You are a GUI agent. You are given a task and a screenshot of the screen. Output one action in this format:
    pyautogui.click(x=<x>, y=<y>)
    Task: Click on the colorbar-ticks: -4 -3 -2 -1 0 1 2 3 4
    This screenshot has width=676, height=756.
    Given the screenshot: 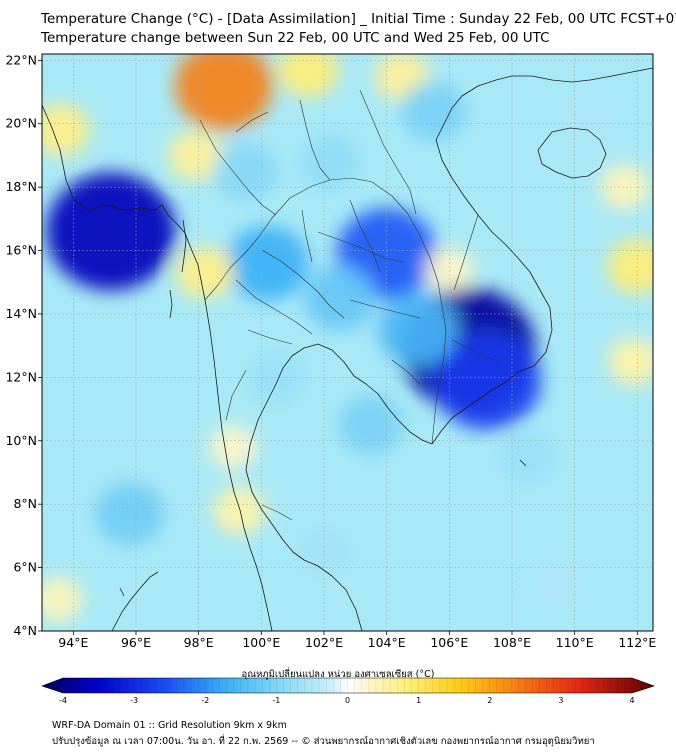 What is the action you would take?
    pyautogui.click(x=347, y=691)
    